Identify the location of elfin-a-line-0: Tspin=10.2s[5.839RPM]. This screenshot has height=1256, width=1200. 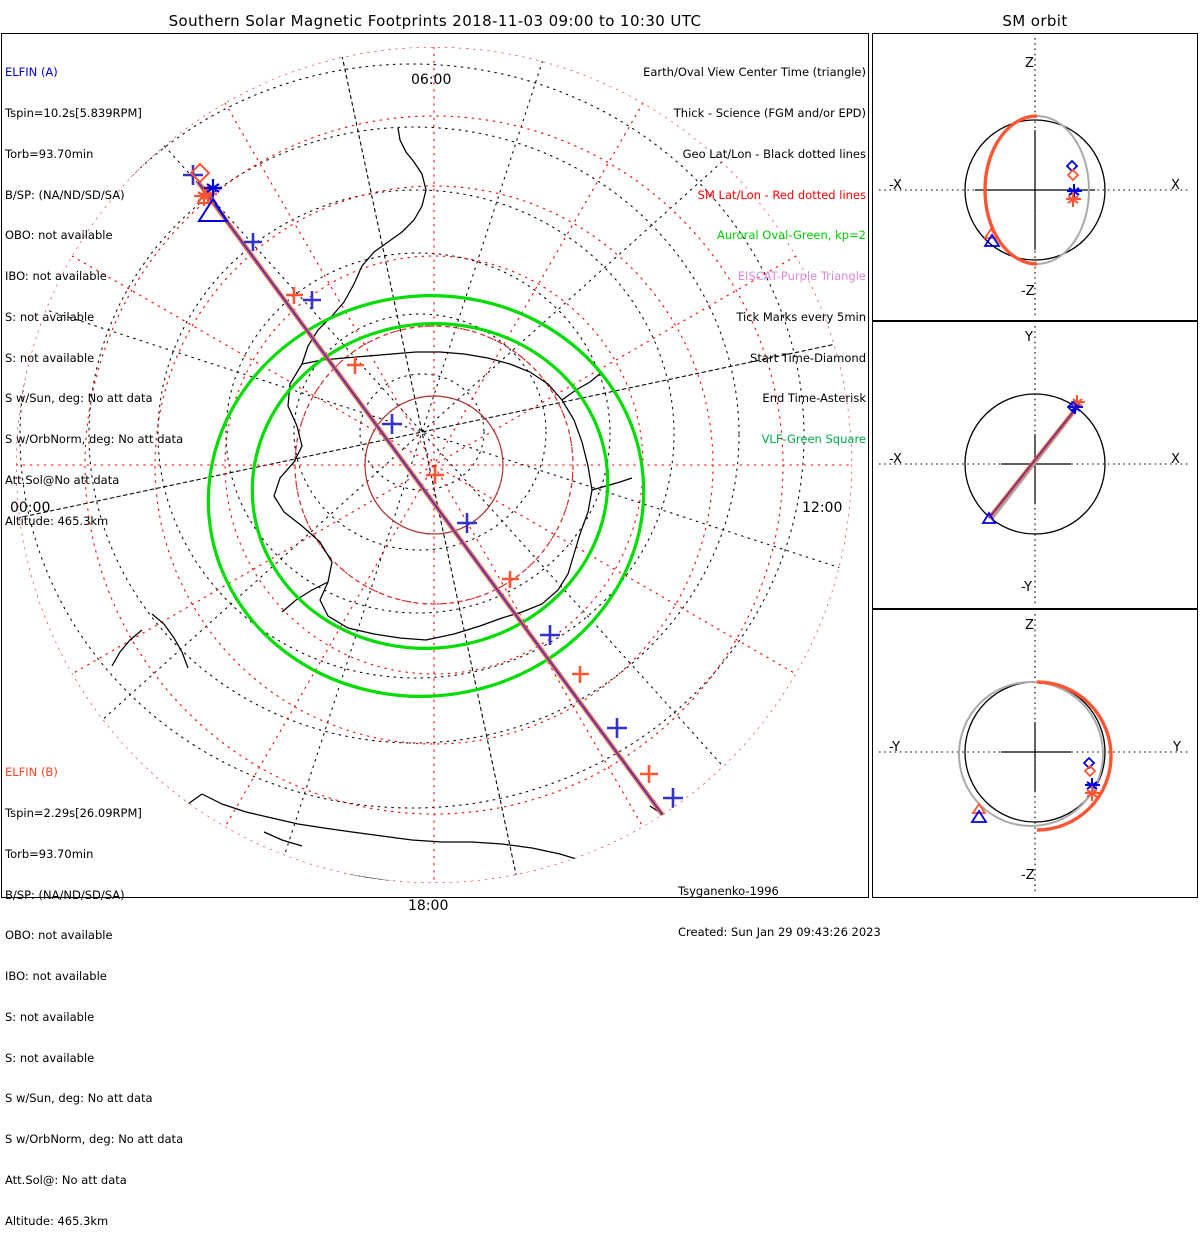
(73, 112).